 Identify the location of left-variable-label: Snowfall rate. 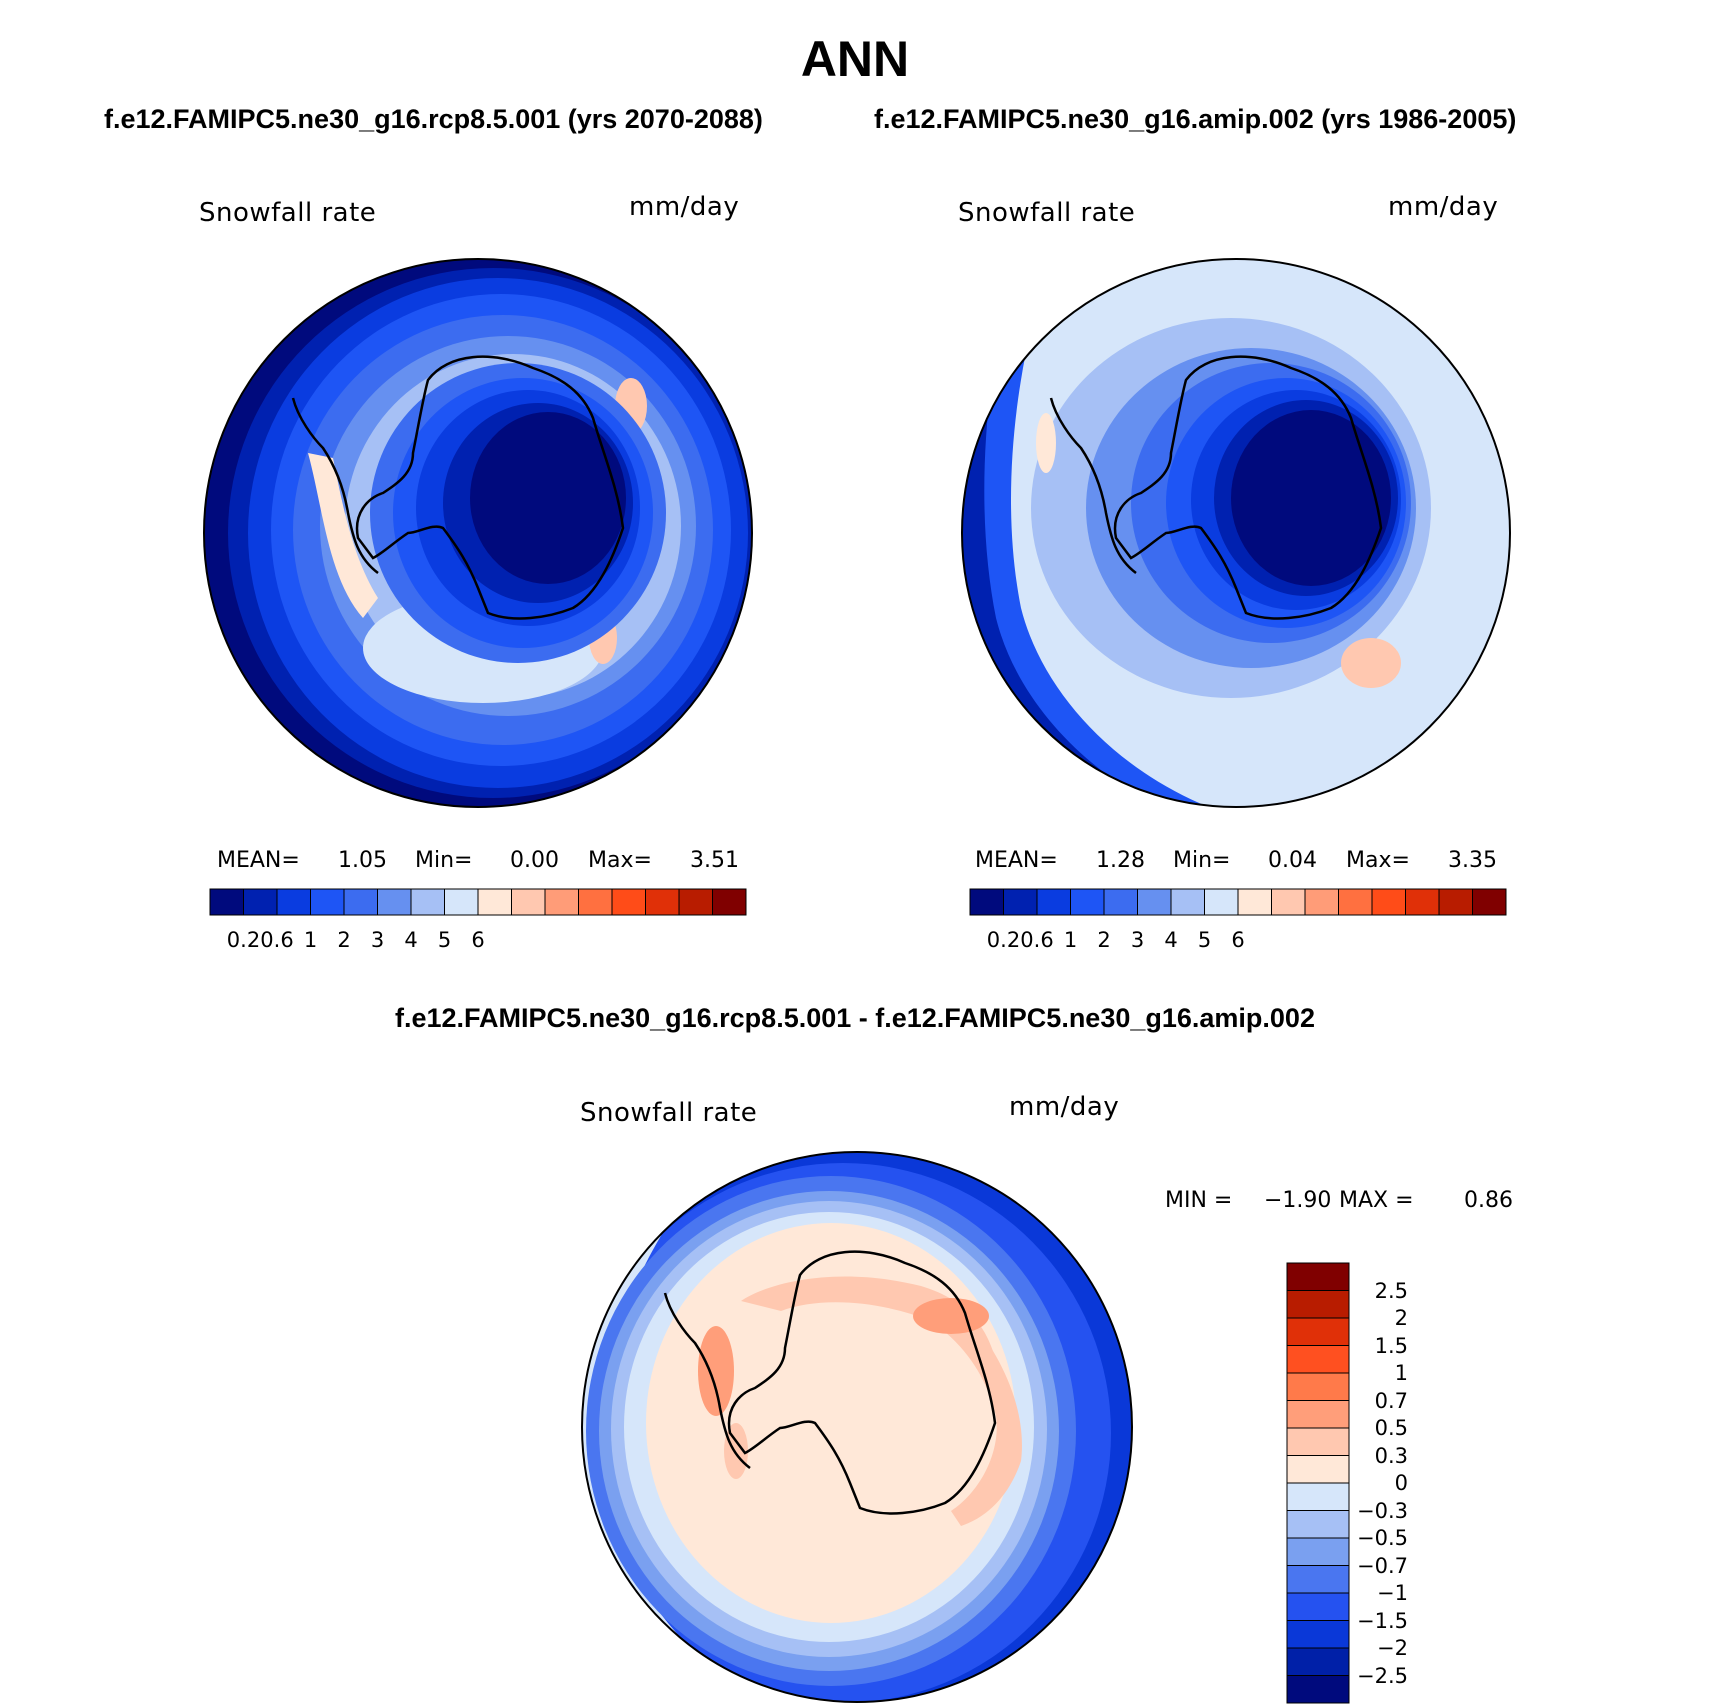
(288, 213).